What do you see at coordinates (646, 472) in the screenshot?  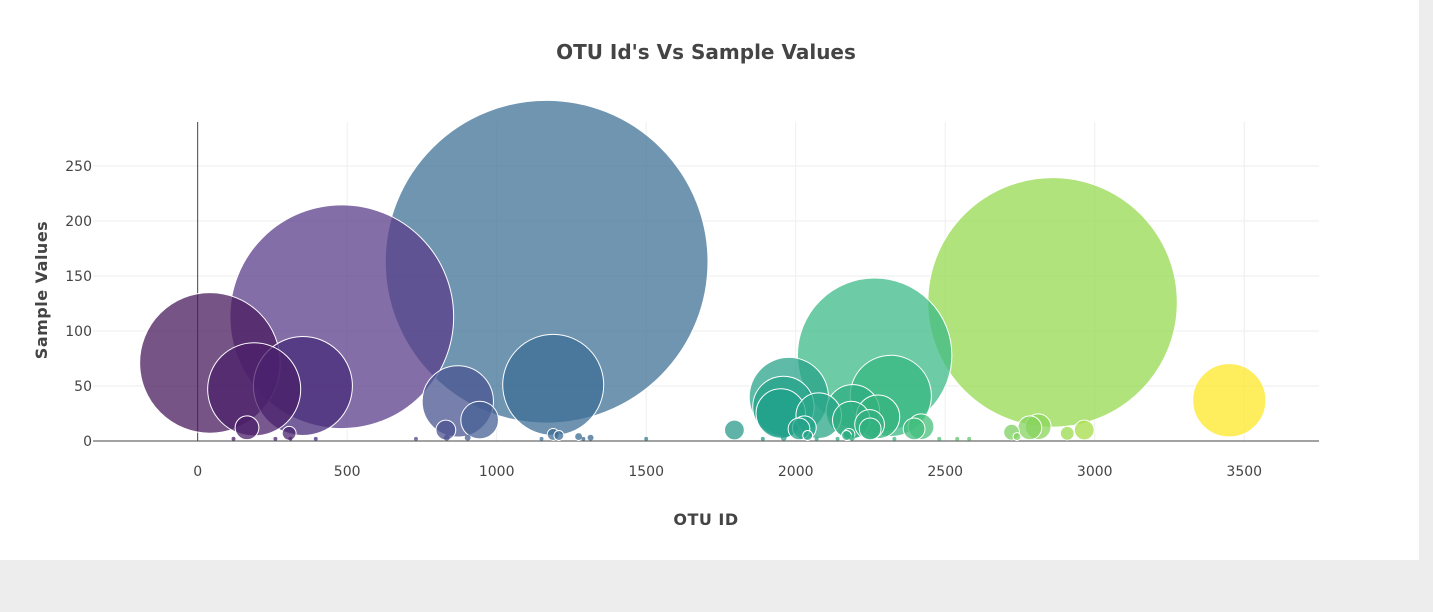 I see `x-tick-label: 1500` at bounding box center [646, 472].